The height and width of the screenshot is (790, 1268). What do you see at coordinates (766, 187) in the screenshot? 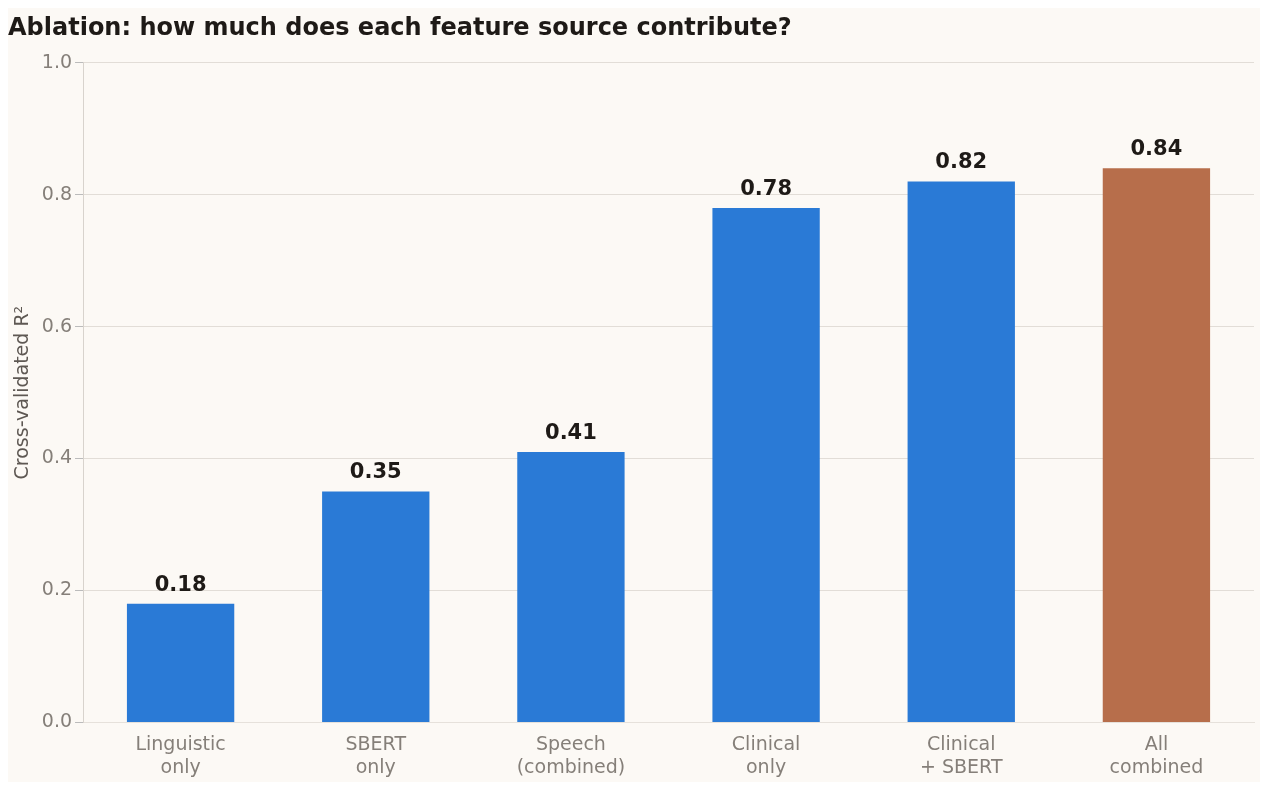
I see `data-label: 0.78` at bounding box center [766, 187].